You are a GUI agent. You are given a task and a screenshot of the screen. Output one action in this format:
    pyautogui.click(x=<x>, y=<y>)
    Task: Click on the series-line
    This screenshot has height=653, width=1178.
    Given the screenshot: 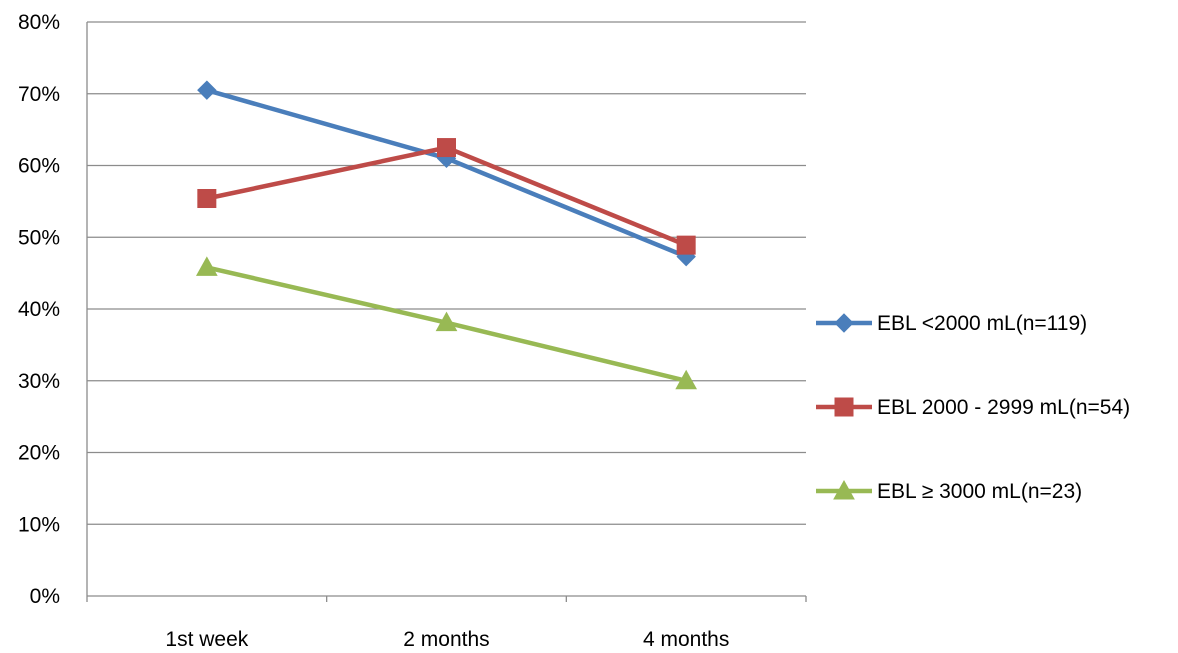 What is the action you would take?
    pyautogui.click(x=447, y=173)
    